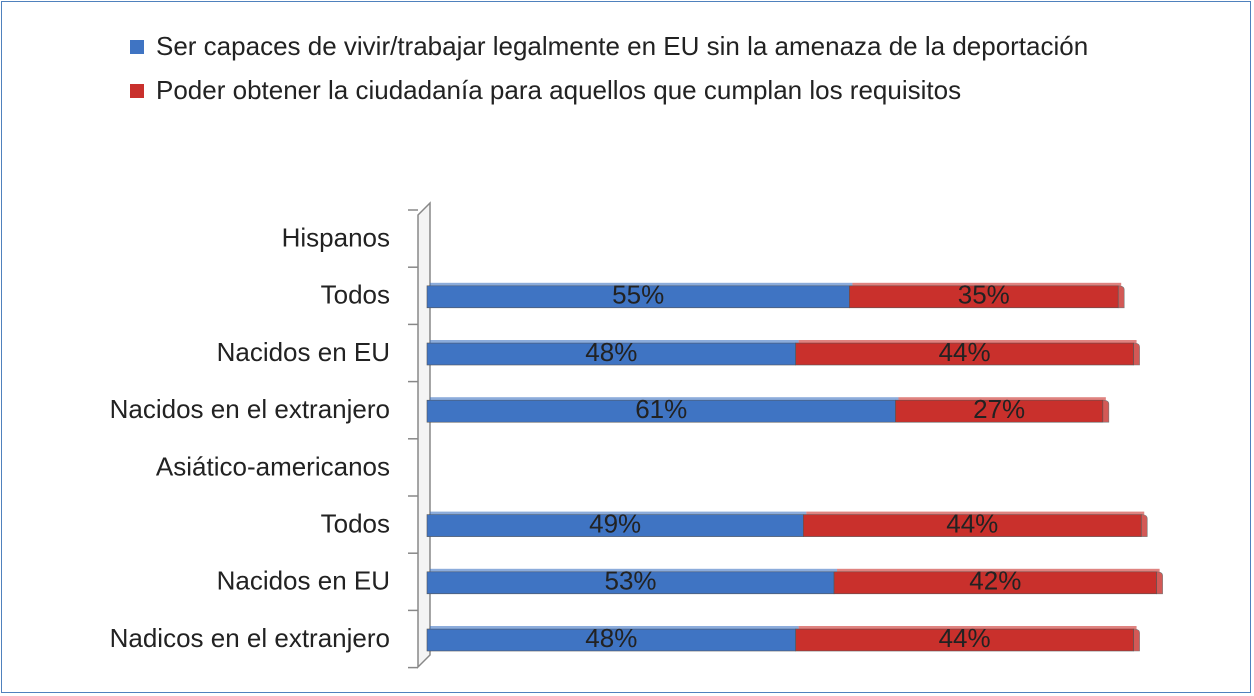  Describe the element at coordinates (999, 409) in the screenshot. I see `data-label: 27%` at that location.